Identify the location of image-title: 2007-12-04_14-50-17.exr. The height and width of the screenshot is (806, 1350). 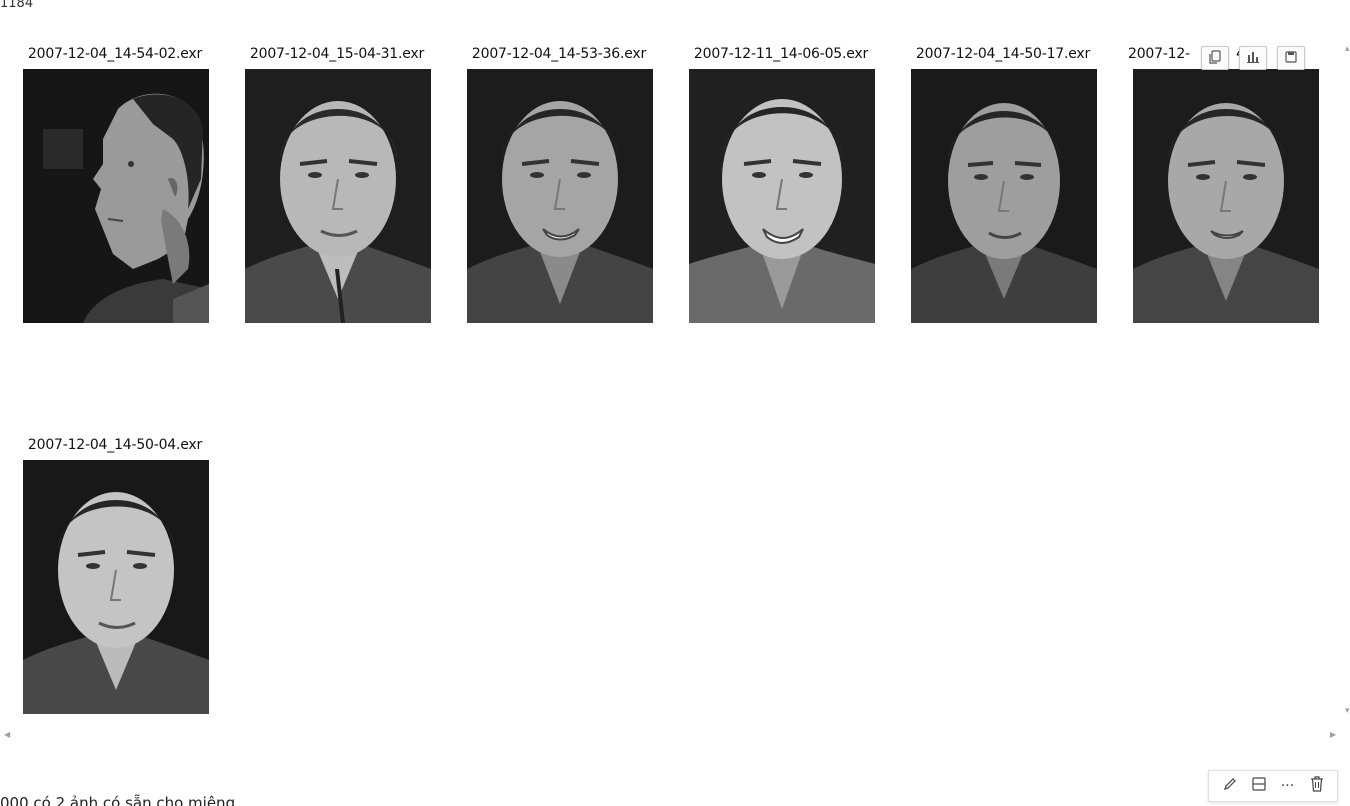
(1003, 54).